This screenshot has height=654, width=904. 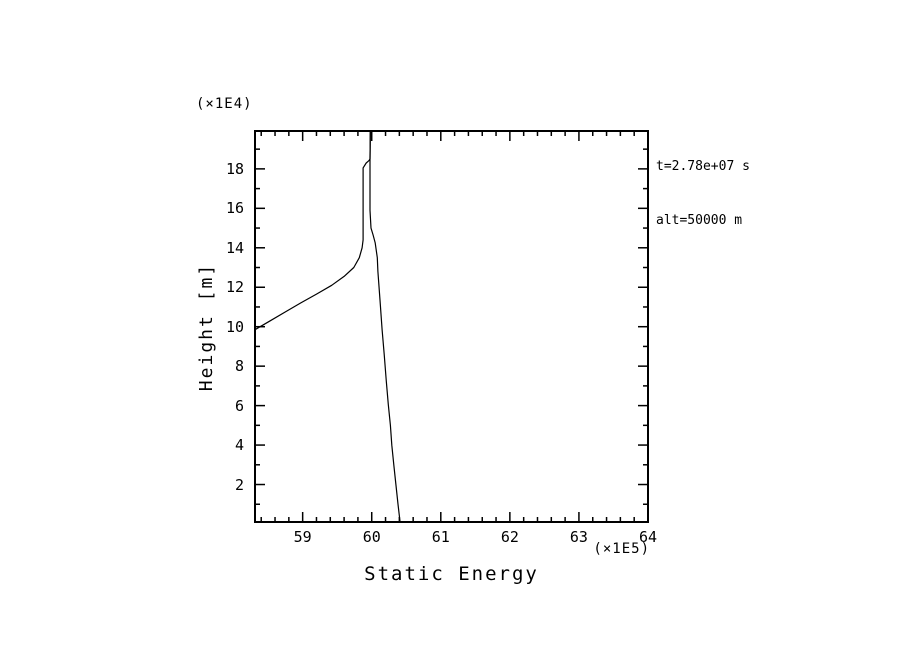 I want to click on curves-group, so click(x=327, y=326).